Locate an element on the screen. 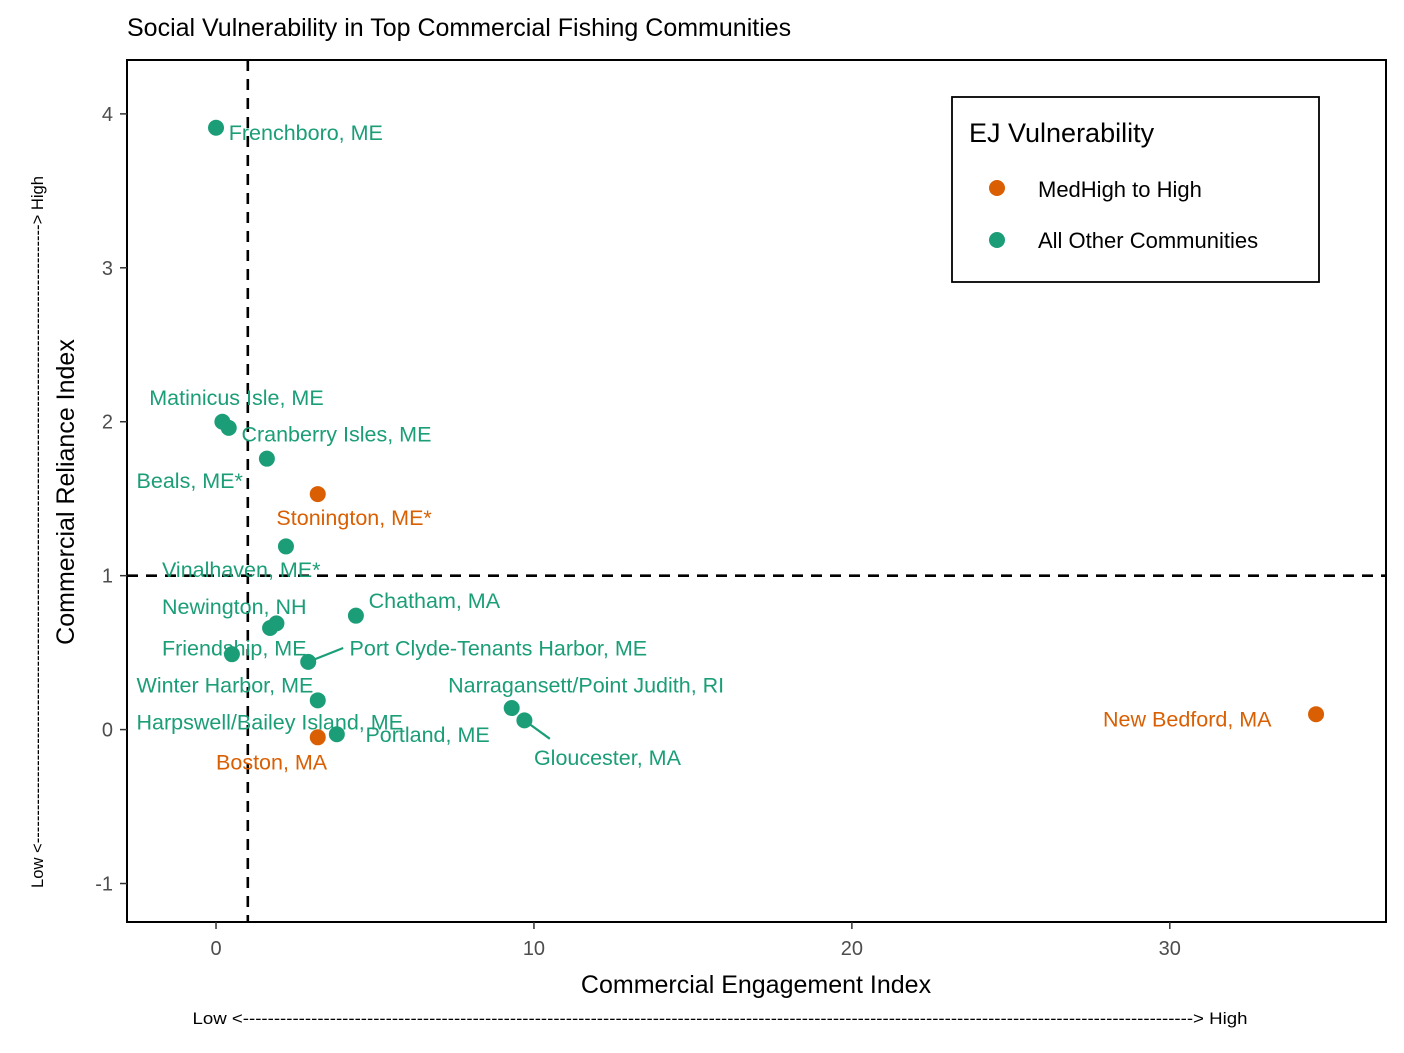  legend-box is located at coordinates (1135, 189).